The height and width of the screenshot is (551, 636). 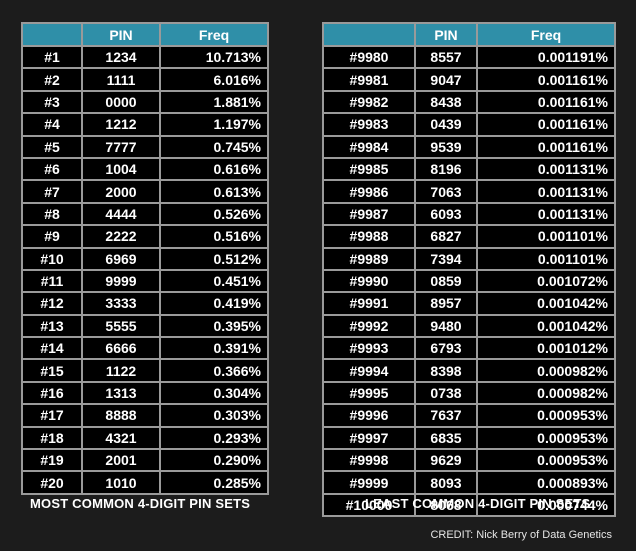 I want to click on most-common-caption: MOST COMMON 4-DIGIT PIN SETS, so click(x=140, y=503).